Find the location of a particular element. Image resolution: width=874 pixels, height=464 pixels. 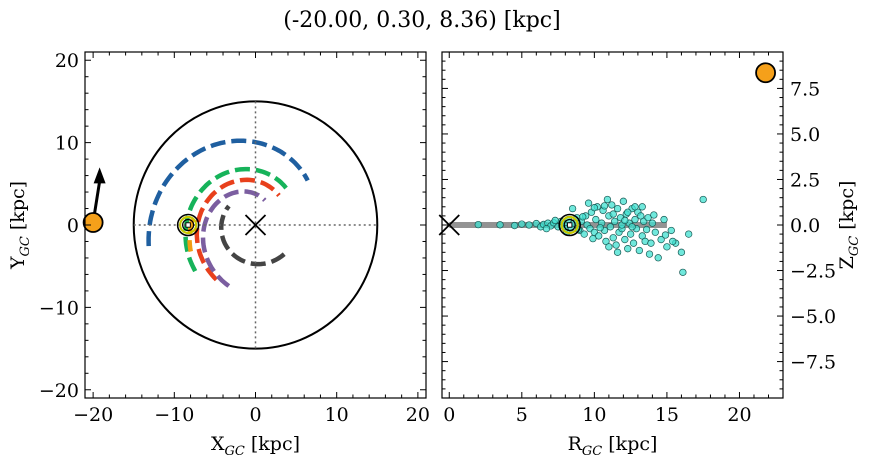

star-points is located at coordinates (590, 235).